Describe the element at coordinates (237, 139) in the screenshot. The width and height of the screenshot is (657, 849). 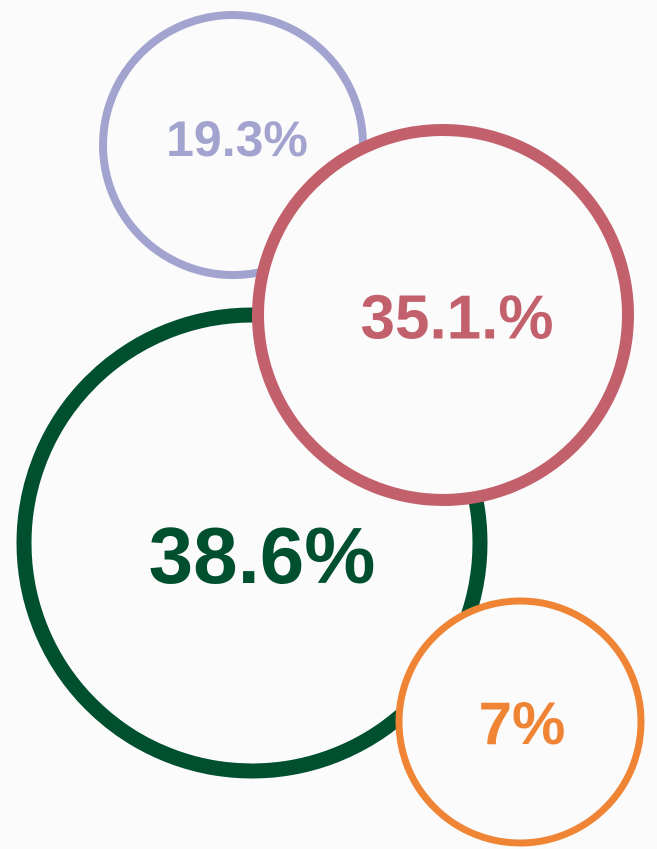
I see `bubble-label: 19.3%` at that location.